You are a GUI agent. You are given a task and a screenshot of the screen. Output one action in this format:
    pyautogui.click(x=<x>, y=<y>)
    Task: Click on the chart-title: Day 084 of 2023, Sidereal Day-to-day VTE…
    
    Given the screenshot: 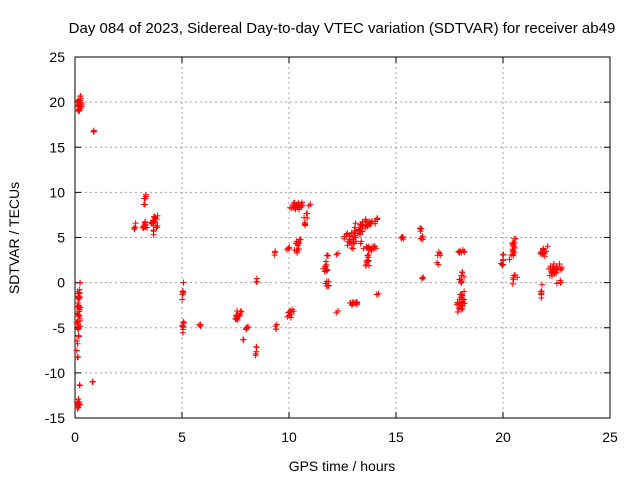 What is the action you would take?
    pyautogui.click(x=342, y=28)
    